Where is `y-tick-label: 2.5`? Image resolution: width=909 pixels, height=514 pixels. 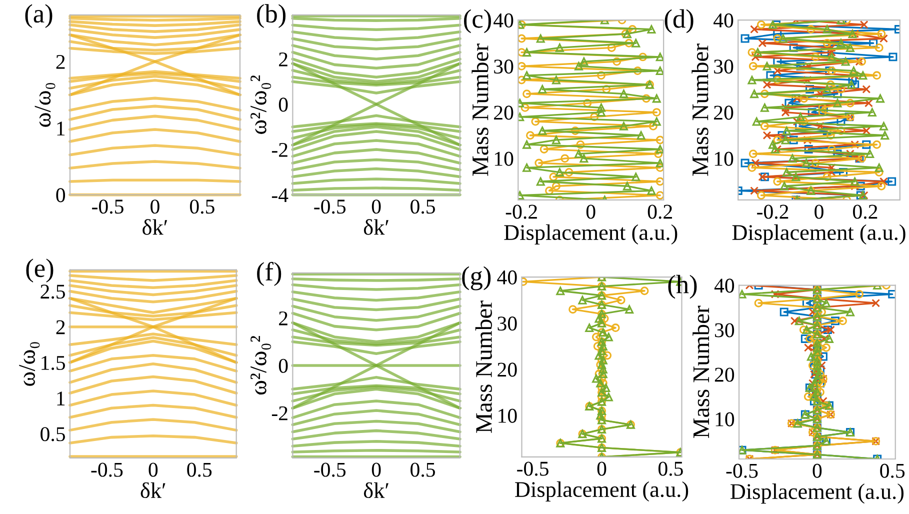 y-tick-label: 2.5 is located at coordinates (53, 291).